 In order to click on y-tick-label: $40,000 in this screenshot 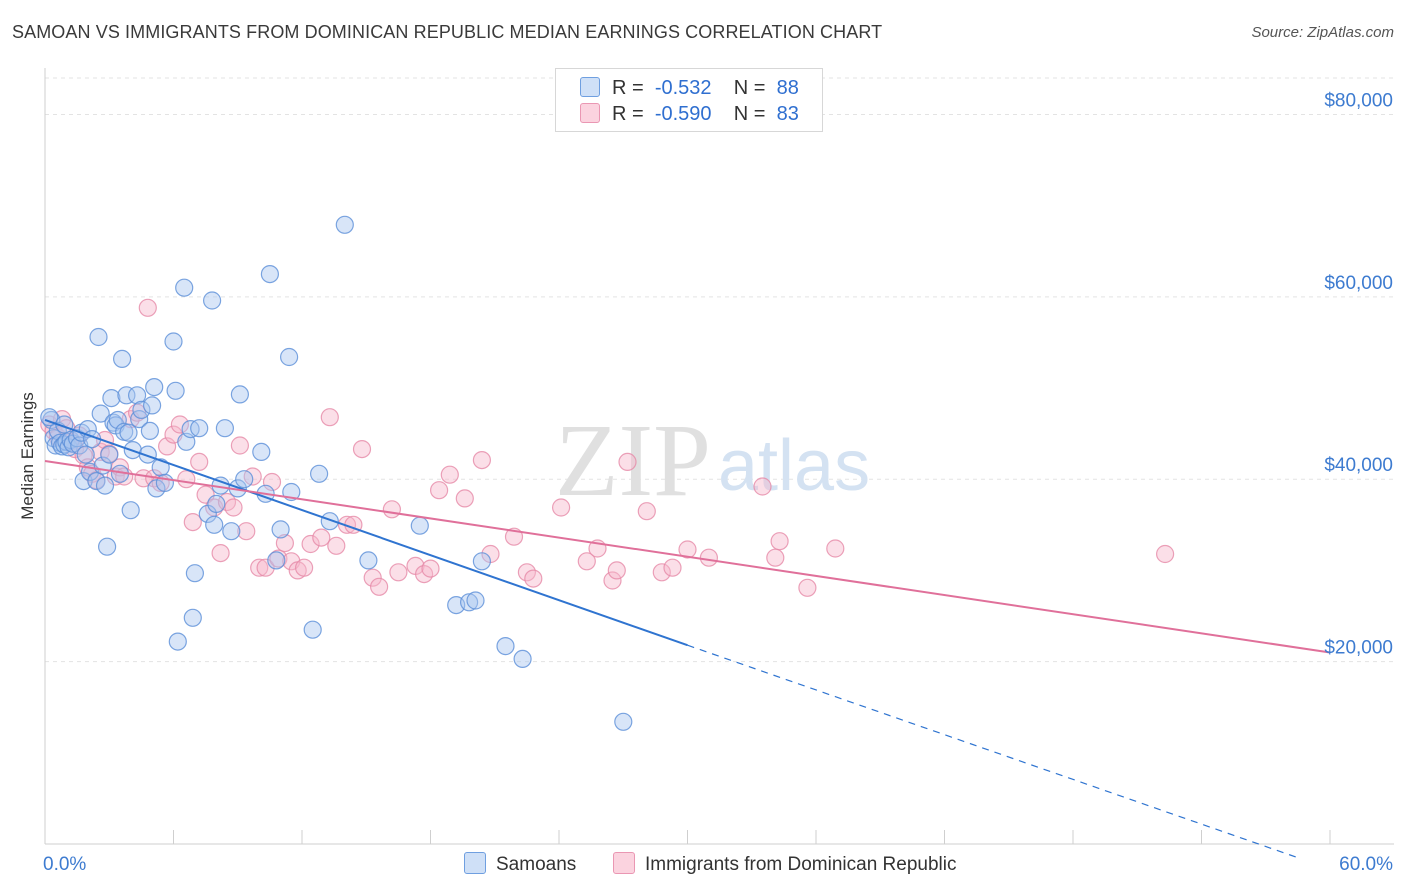, I will do `click(1358, 465)`.